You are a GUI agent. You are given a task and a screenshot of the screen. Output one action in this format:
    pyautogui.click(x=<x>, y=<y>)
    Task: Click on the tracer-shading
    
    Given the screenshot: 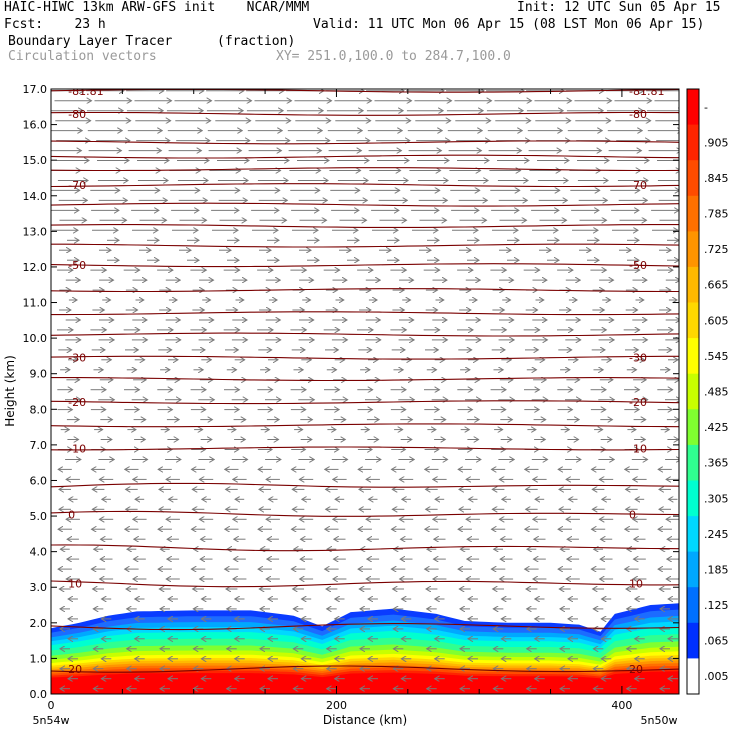 What is the action you would take?
    pyautogui.click(x=365, y=648)
    